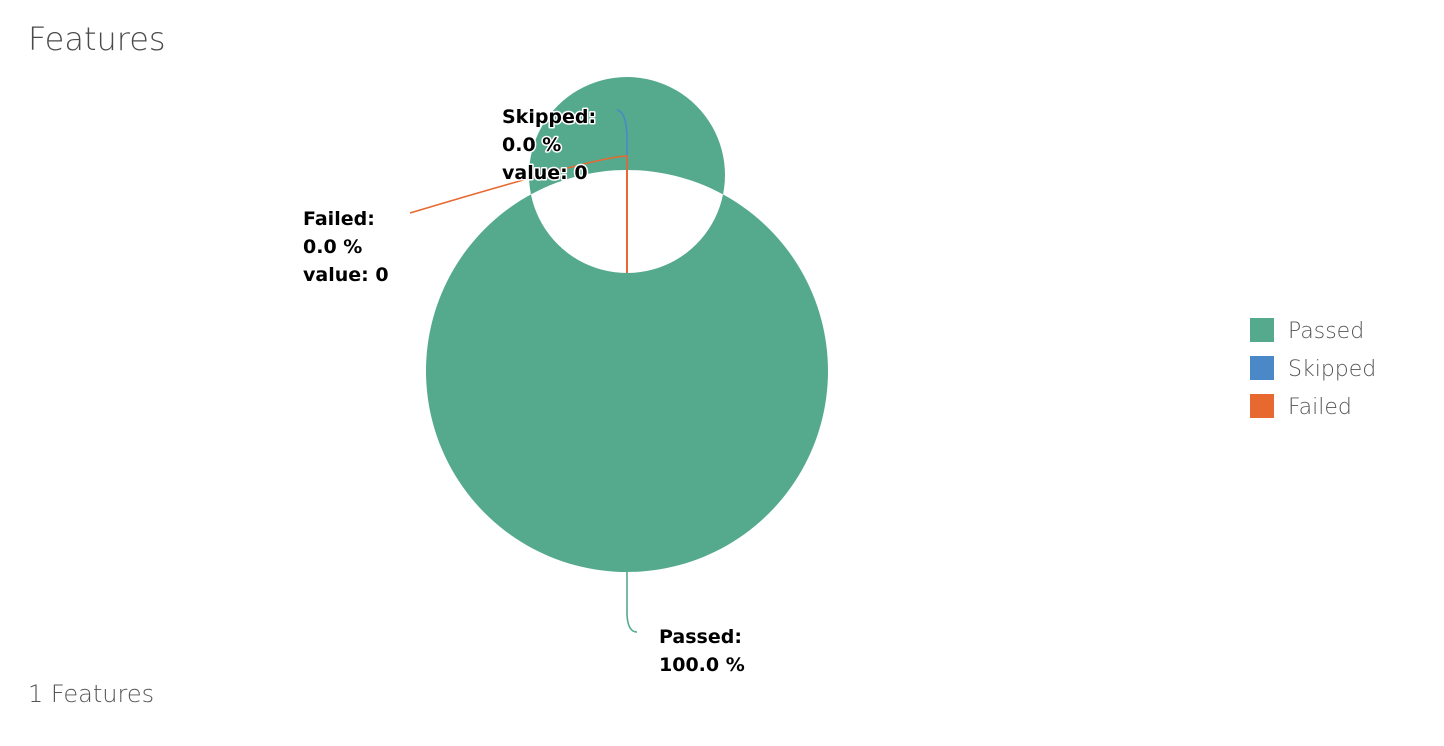 The image size is (1444, 746). What do you see at coordinates (632, 602) in the screenshot?
I see `leader-line-passed` at bounding box center [632, 602].